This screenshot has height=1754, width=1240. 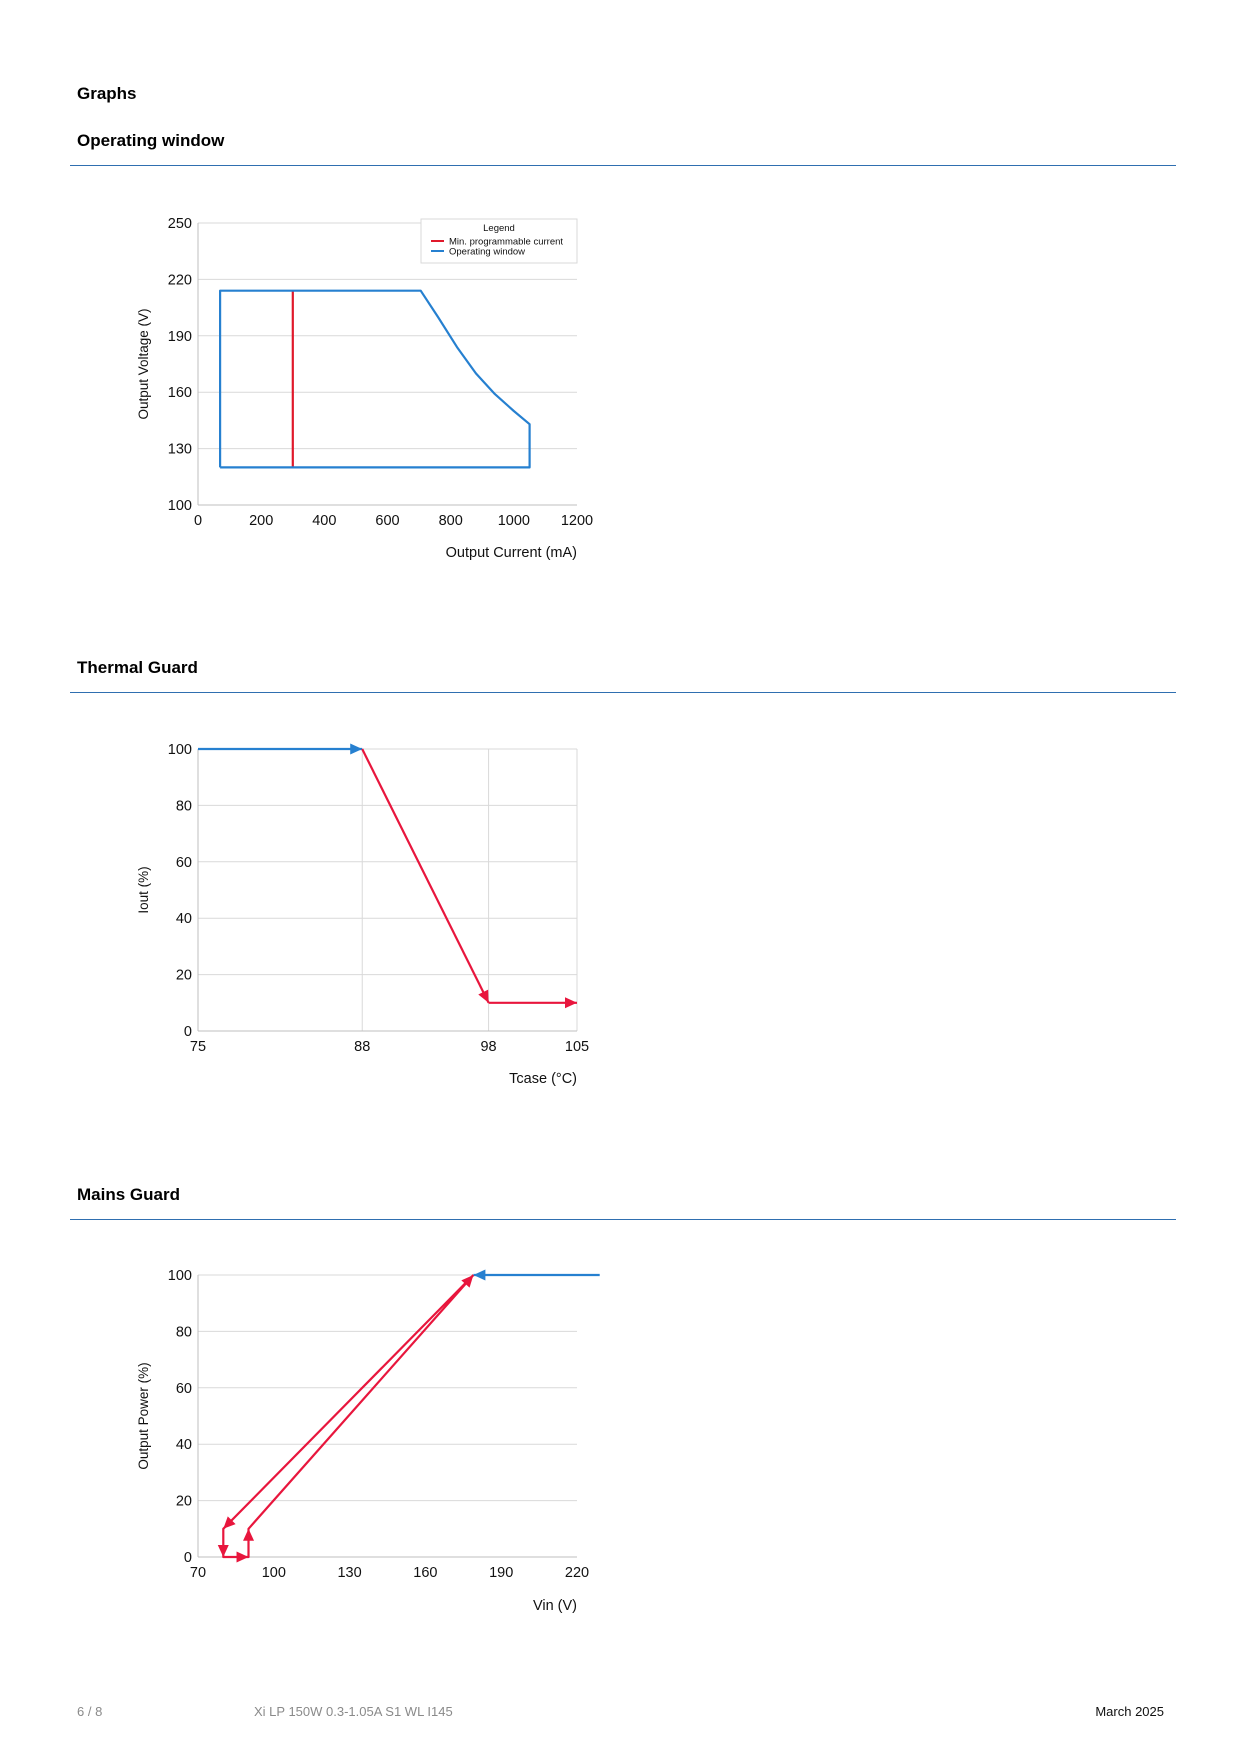 What do you see at coordinates (555, 1606) in the screenshot?
I see `x-axis-label: Vin (V)` at bounding box center [555, 1606].